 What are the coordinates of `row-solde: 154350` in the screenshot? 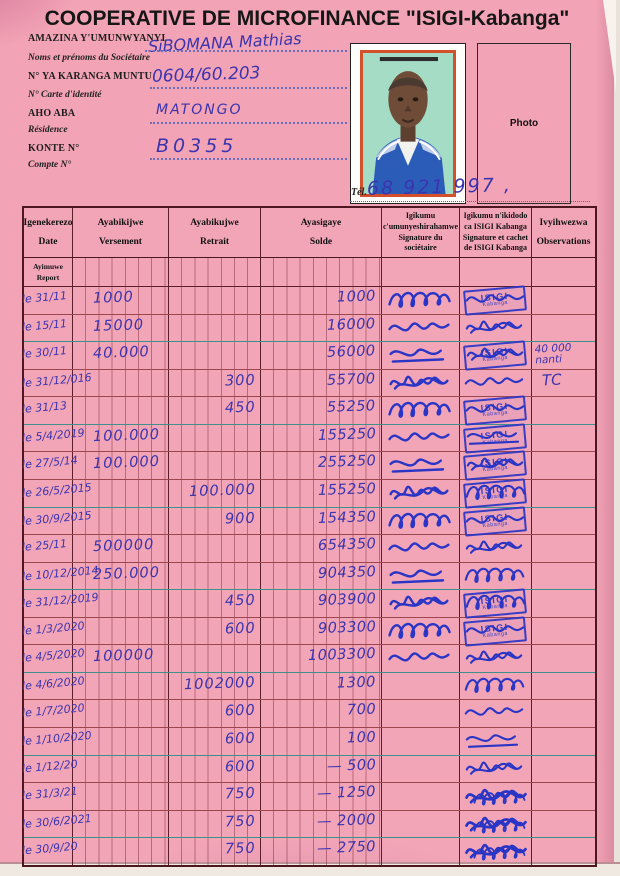 It's located at (347, 517).